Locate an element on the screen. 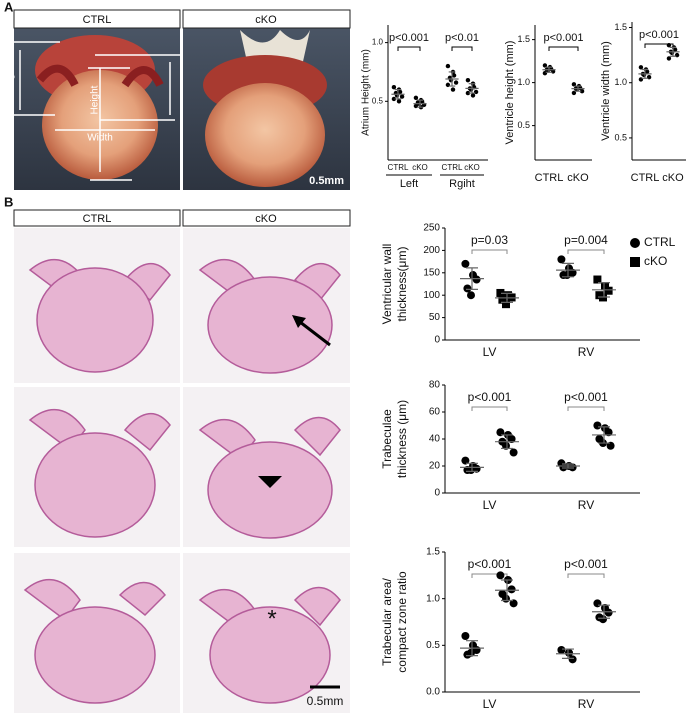 The image size is (687, 722). scale-bar-label: 0.5mm is located at coordinates (326, 181).